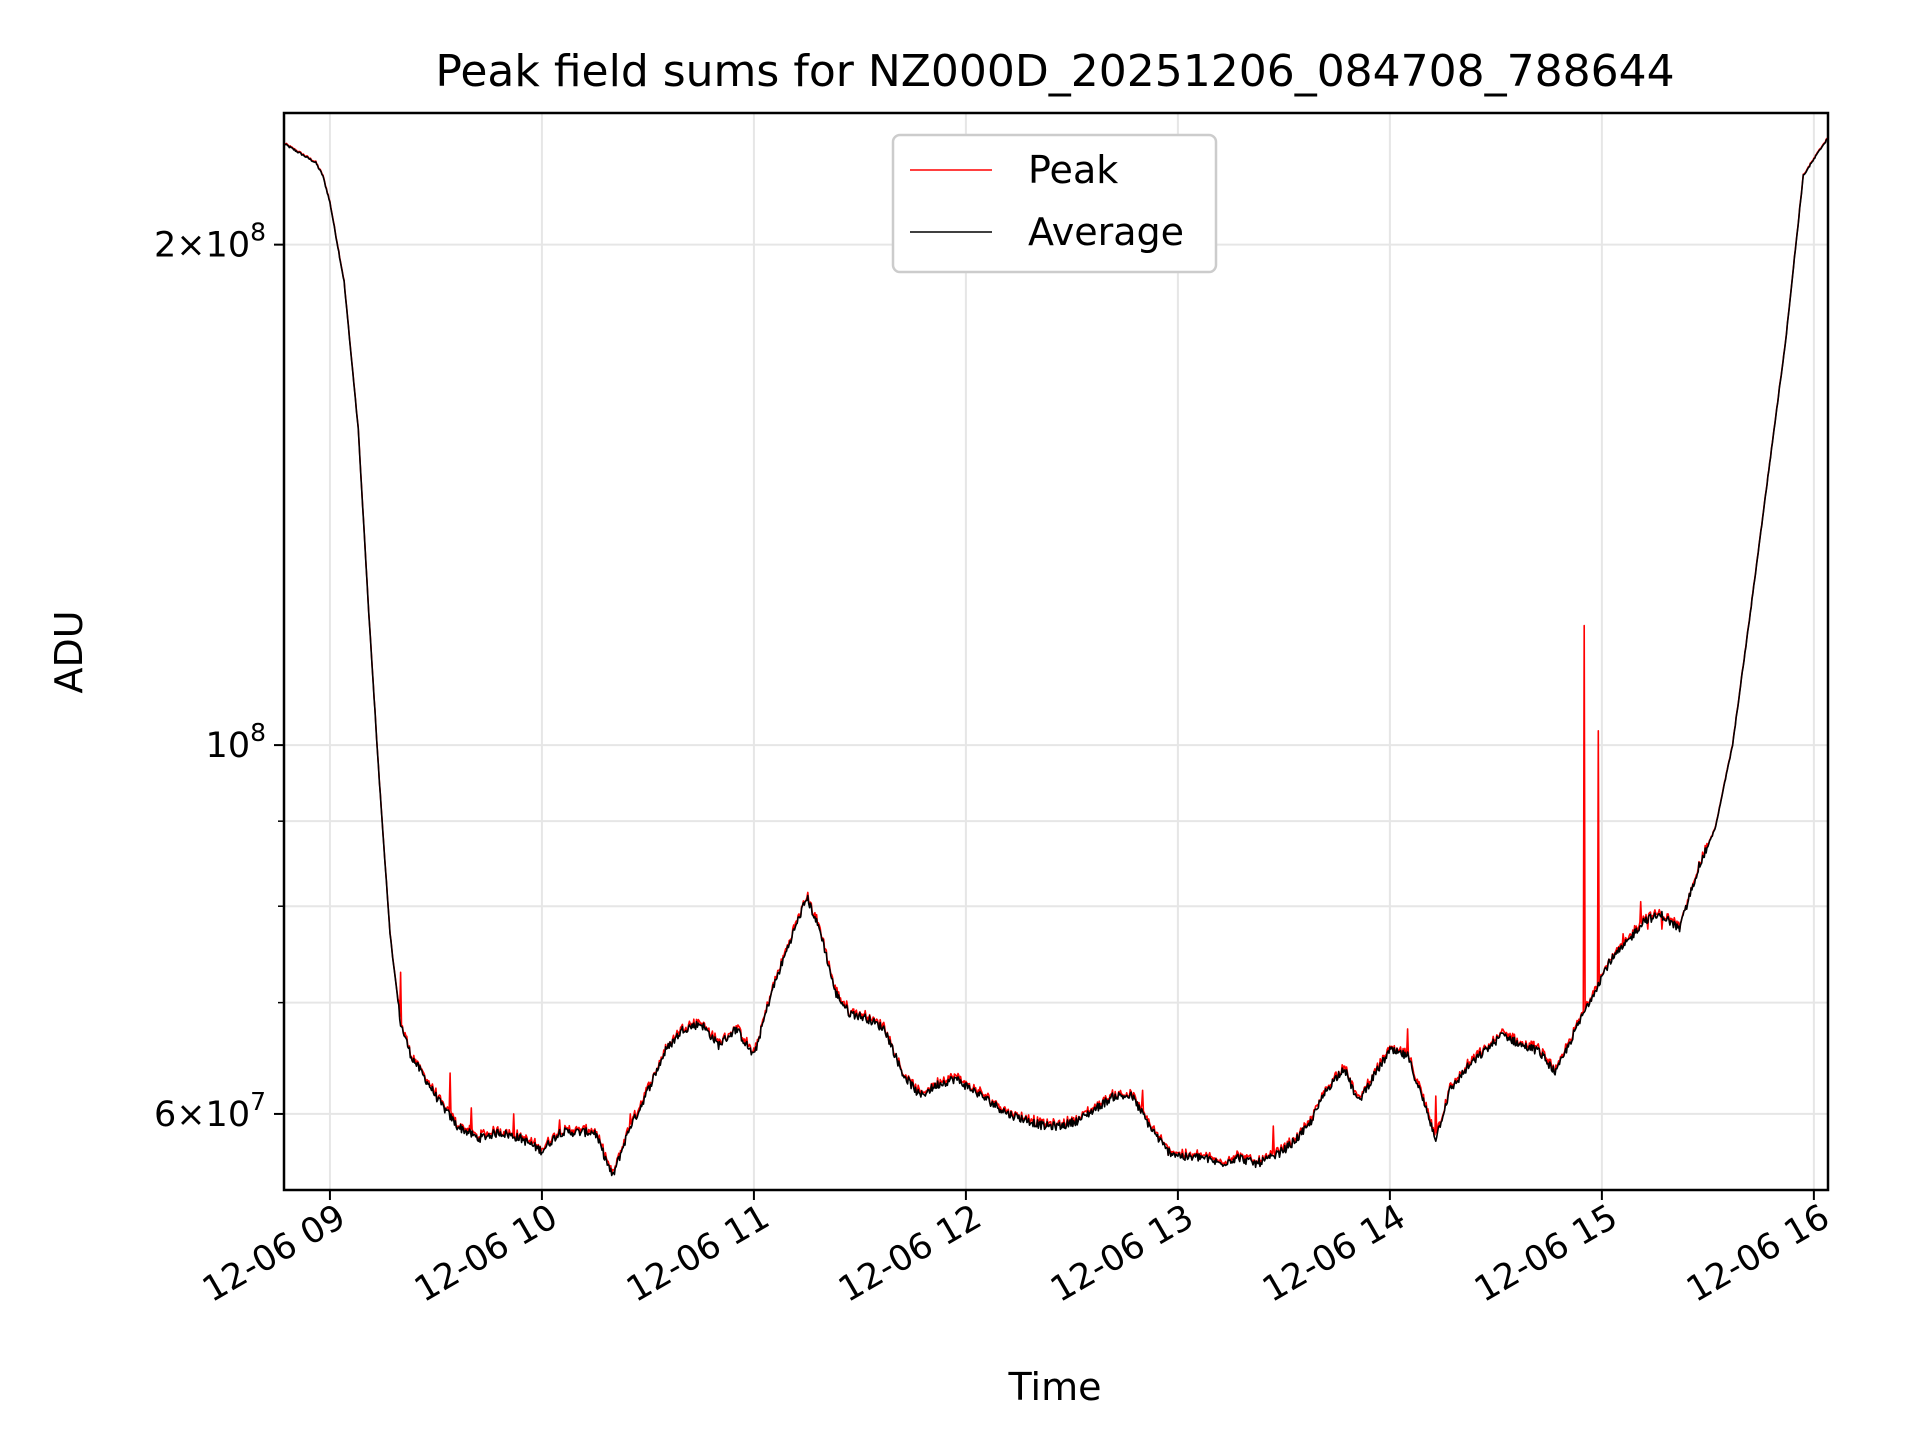 The height and width of the screenshot is (1440, 1920). What do you see at coordinates (1055, 1387) in the screenshot?
I see `x-axis-label: Time` at bounding box center [1055, 1387].